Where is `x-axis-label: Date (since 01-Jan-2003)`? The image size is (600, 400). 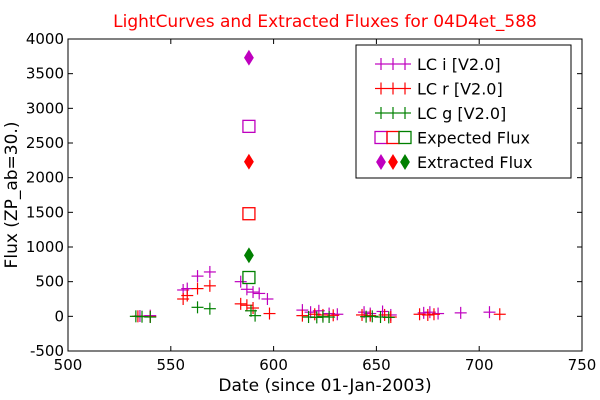
x-axis-label: Date (since 01-Jan-2003) is located at coordinates (324, 386).